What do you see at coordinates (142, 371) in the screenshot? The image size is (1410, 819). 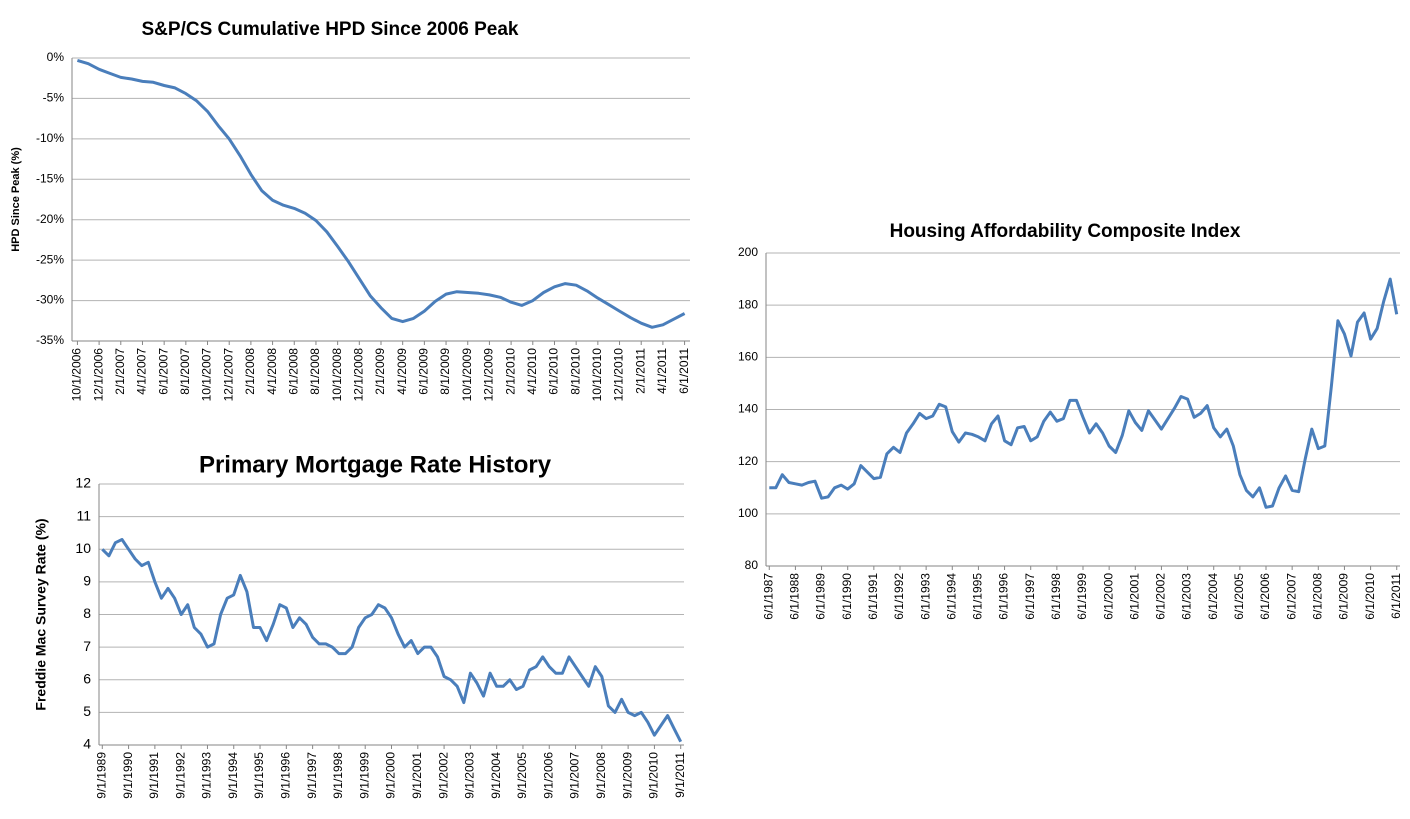 I see `x-tick-label: 4/1/2007` at bounding box center [142, 371].